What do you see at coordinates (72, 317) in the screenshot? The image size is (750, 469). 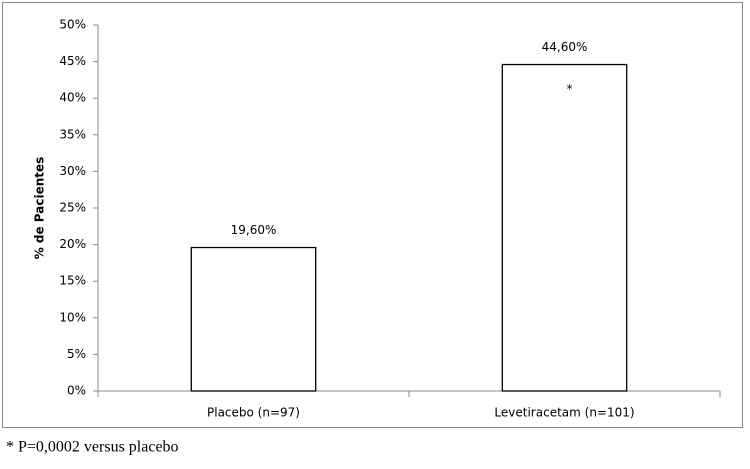 I see `y-tick-label: 10%` at bounding box center [72, 317].